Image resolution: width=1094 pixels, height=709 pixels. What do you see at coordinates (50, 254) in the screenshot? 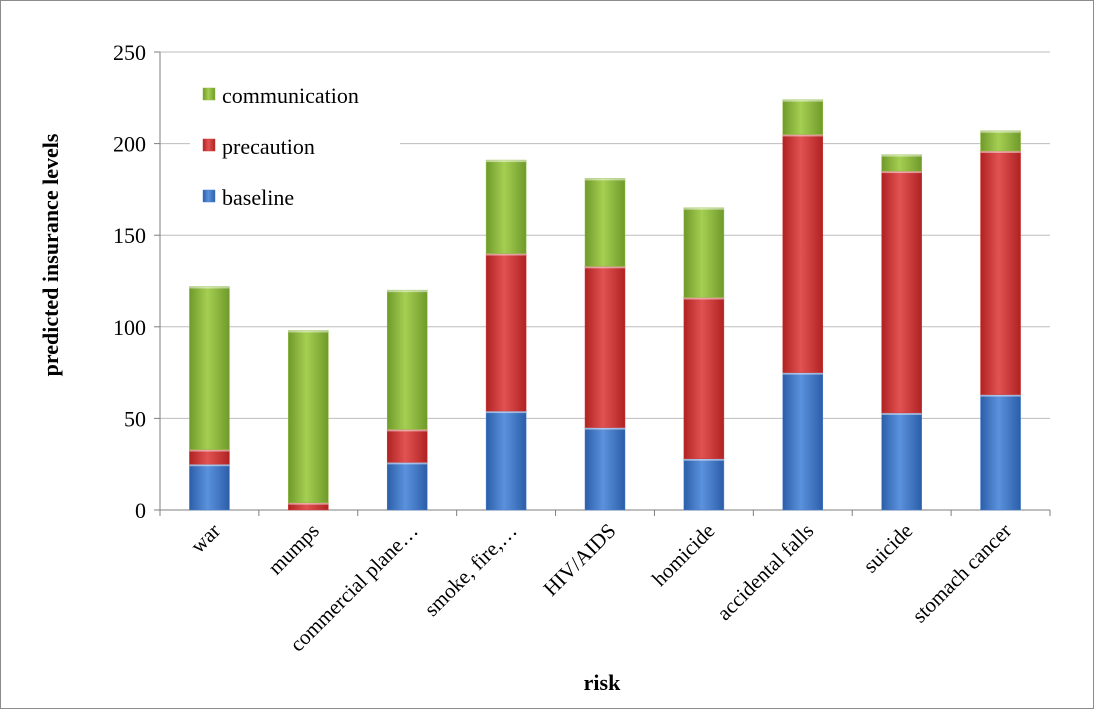
I see `y-axis-title: predicted insurance levels` at bounding box center [50, 254].